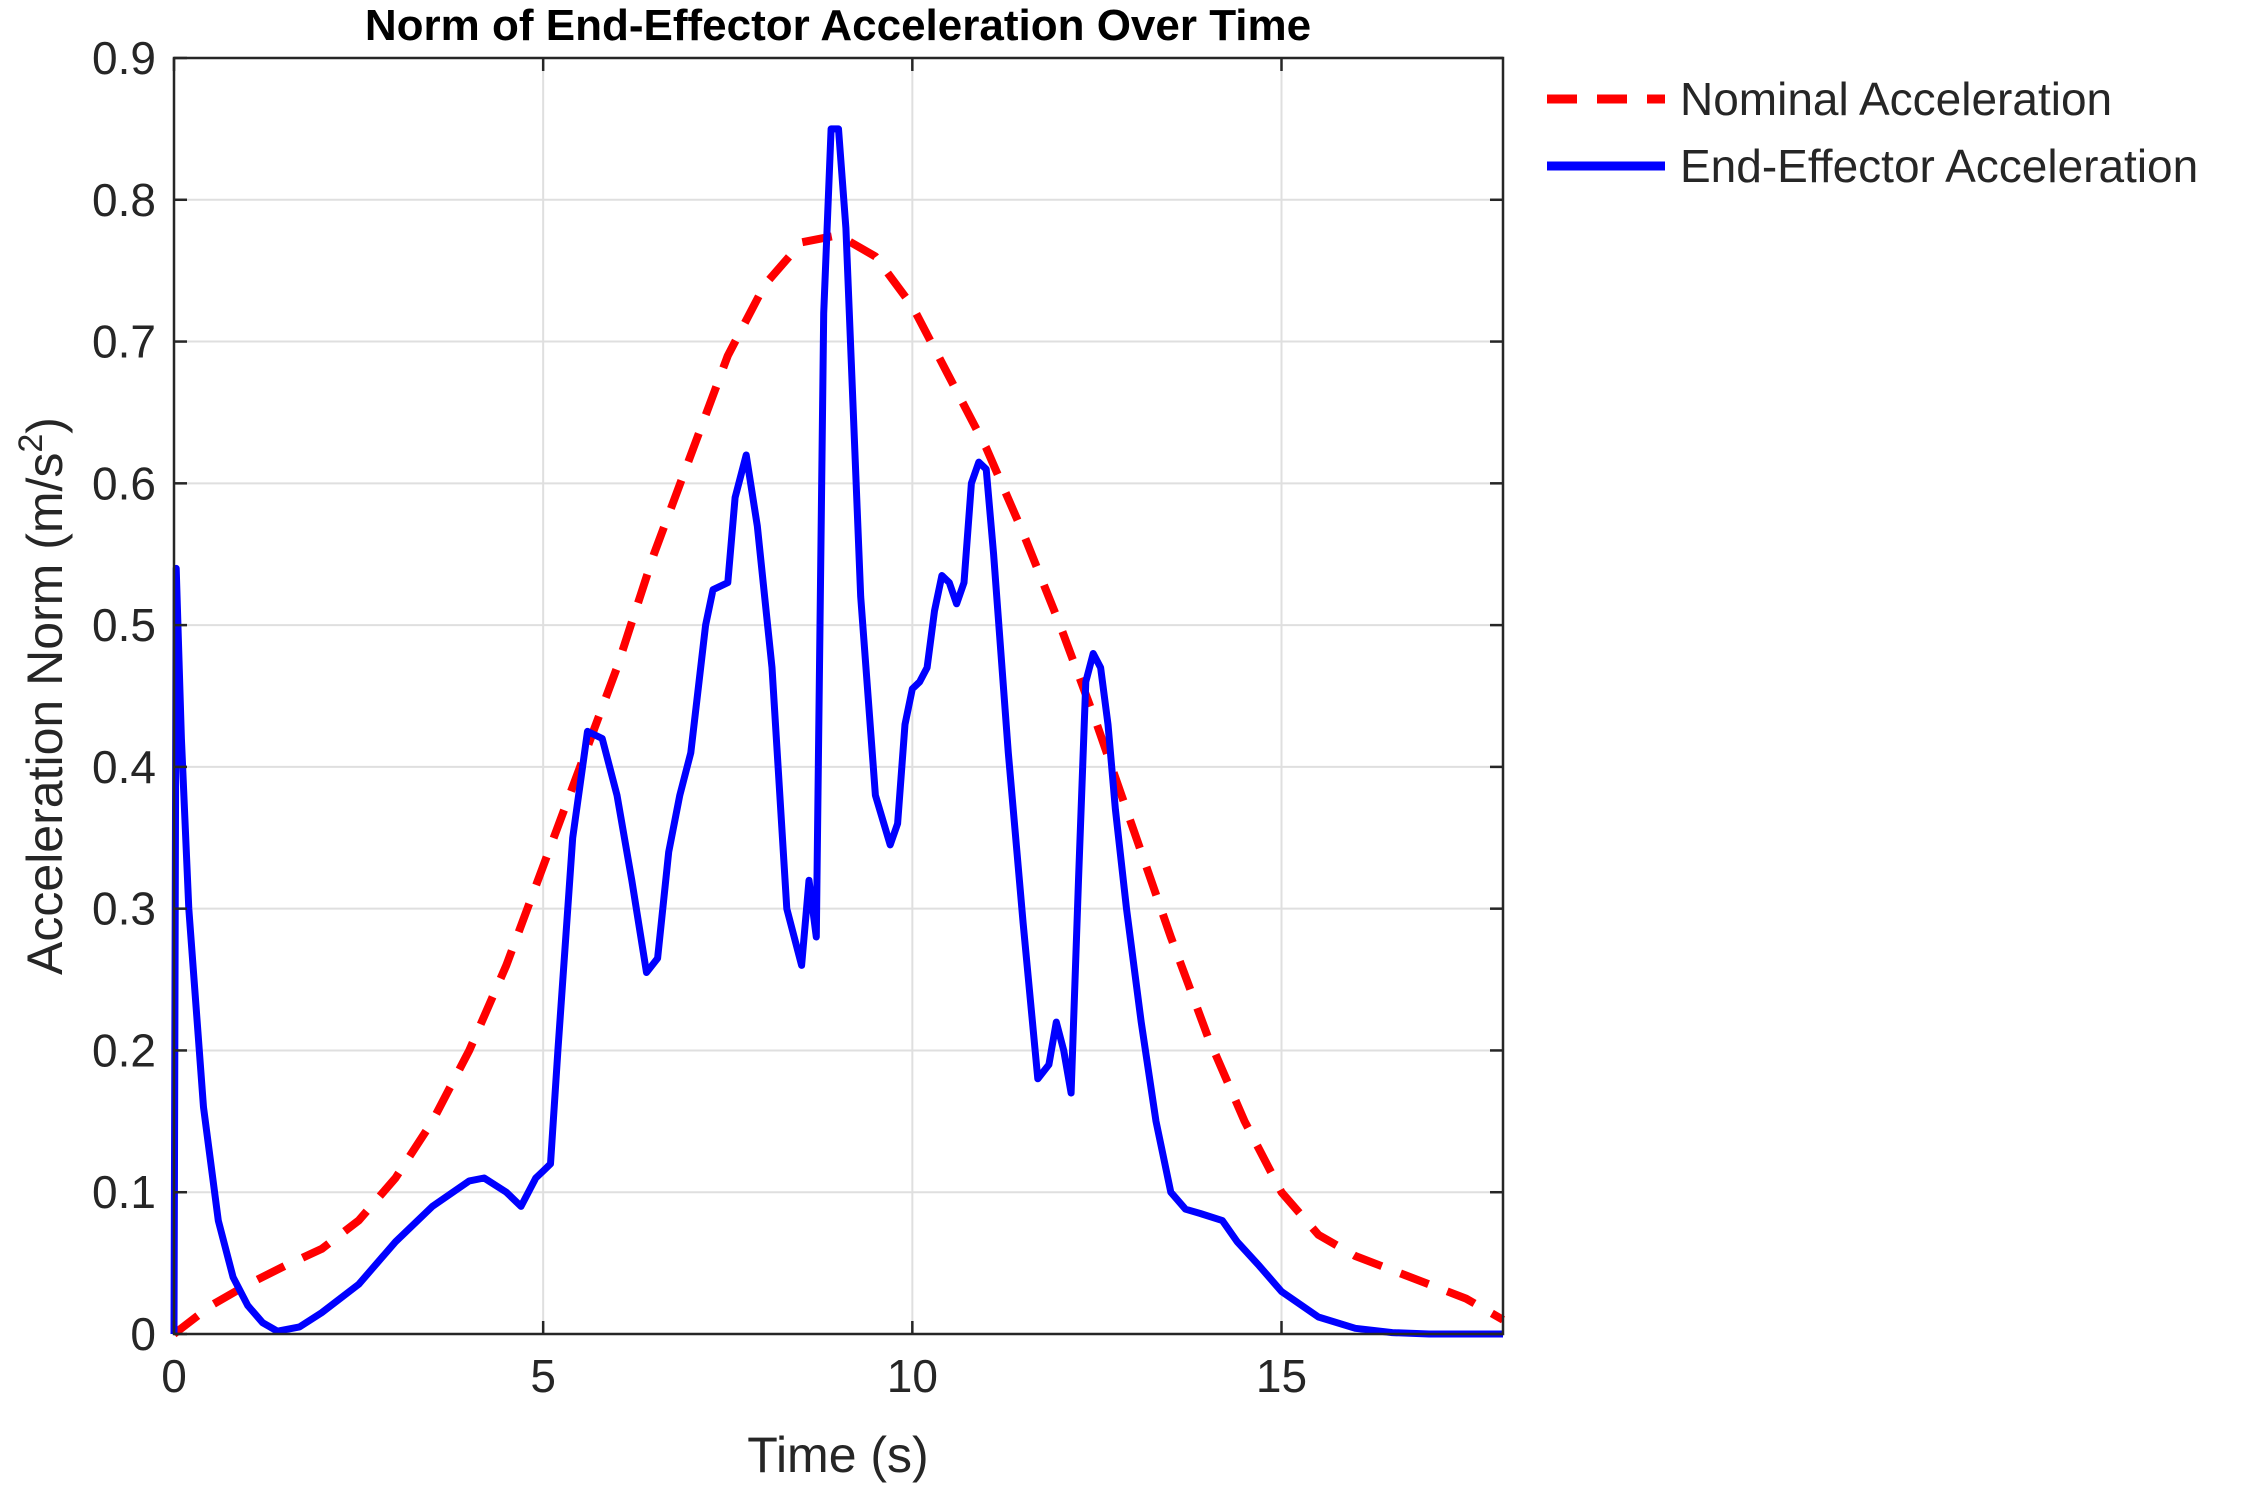 The image size is (2246, 1487). I want to click on y-tick-label: 0.3, so click(124, 909).